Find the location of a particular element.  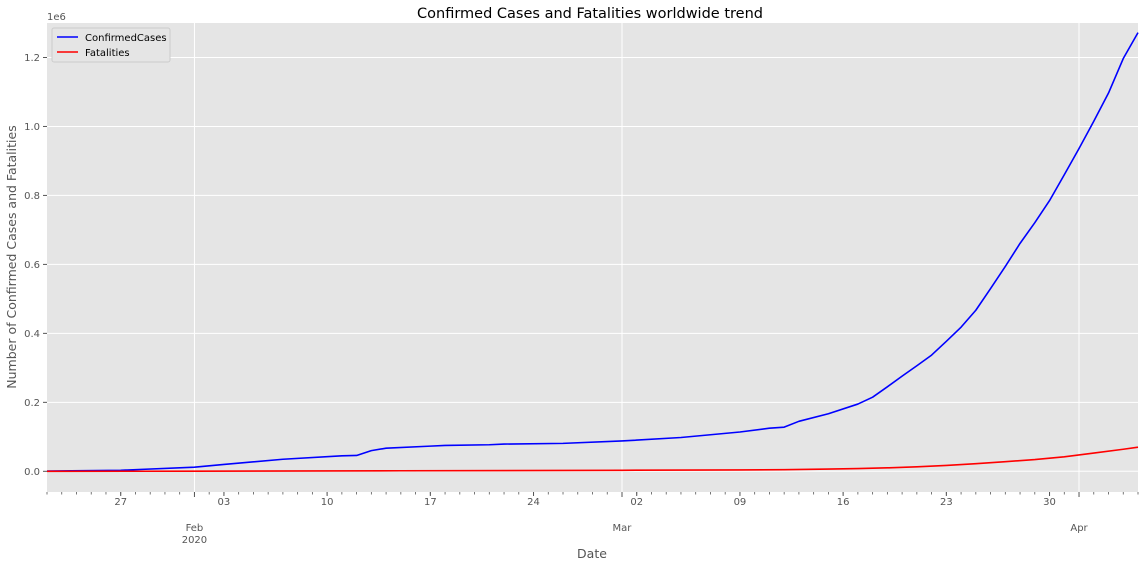

x-tick-label: 02 is located at coordinates (636, 502).